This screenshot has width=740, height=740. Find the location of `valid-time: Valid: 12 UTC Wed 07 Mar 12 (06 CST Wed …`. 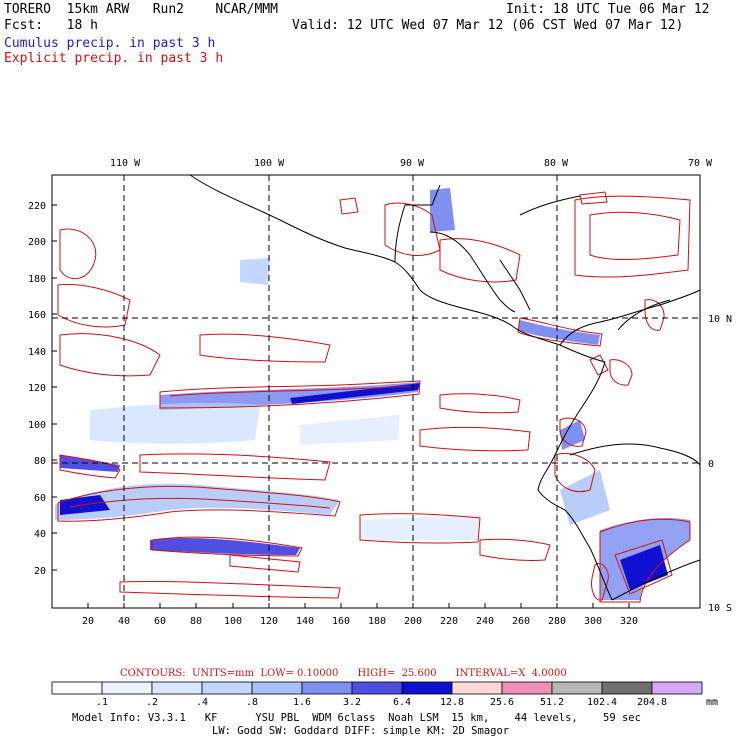

valid-time: Valid: 12 UTC Wed 07 Mar 12 (06 CST Wed … is located at coordinates (488, 25).